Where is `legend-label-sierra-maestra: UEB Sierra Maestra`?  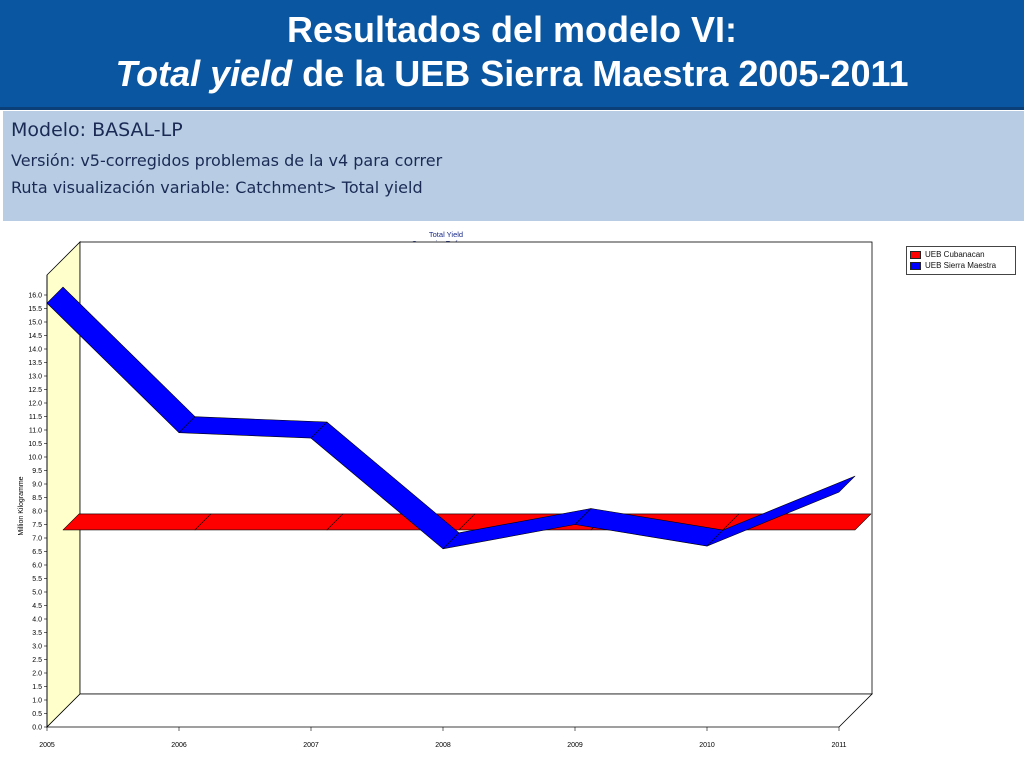 legend-label-sierra-maestra: UEB Sierra Maestra is located at coordinates (961, 265).